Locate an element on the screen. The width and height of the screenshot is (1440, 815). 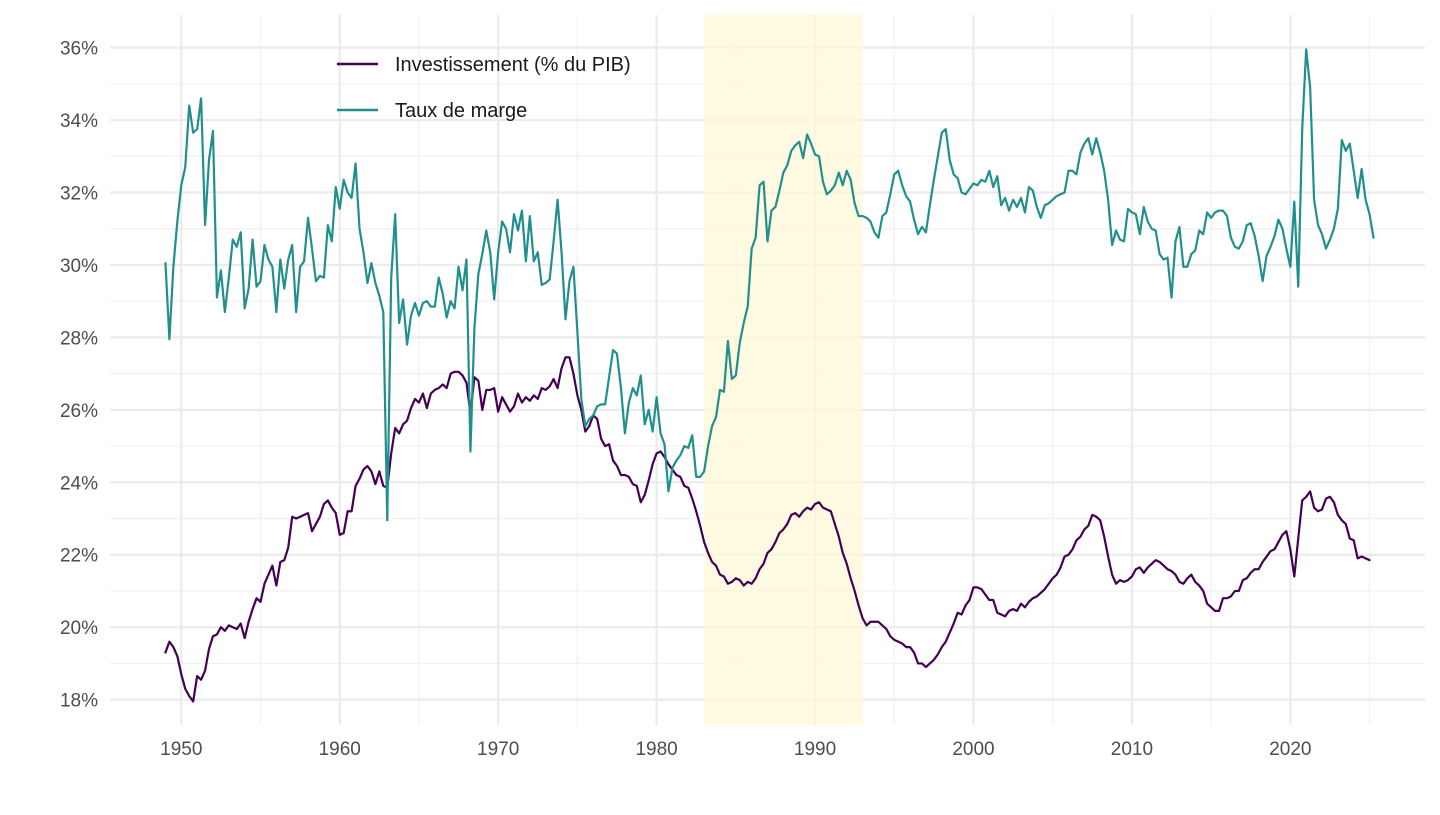
x-tick-label: 1990 is located at coordinates (815, 749).